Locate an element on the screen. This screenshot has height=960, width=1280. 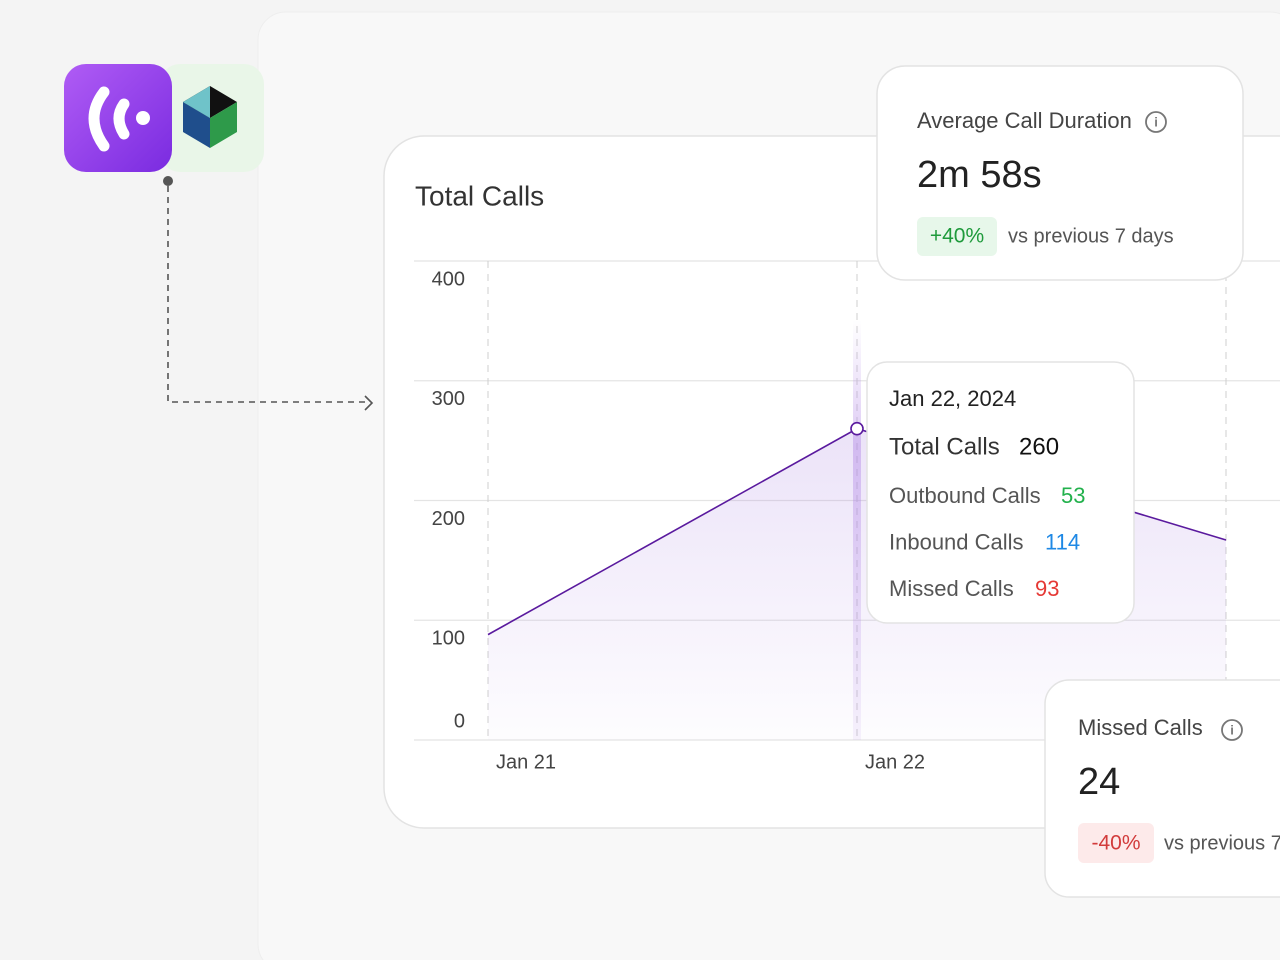
tooltip-label: Inbound Calls is located at coordinates (956, 541).